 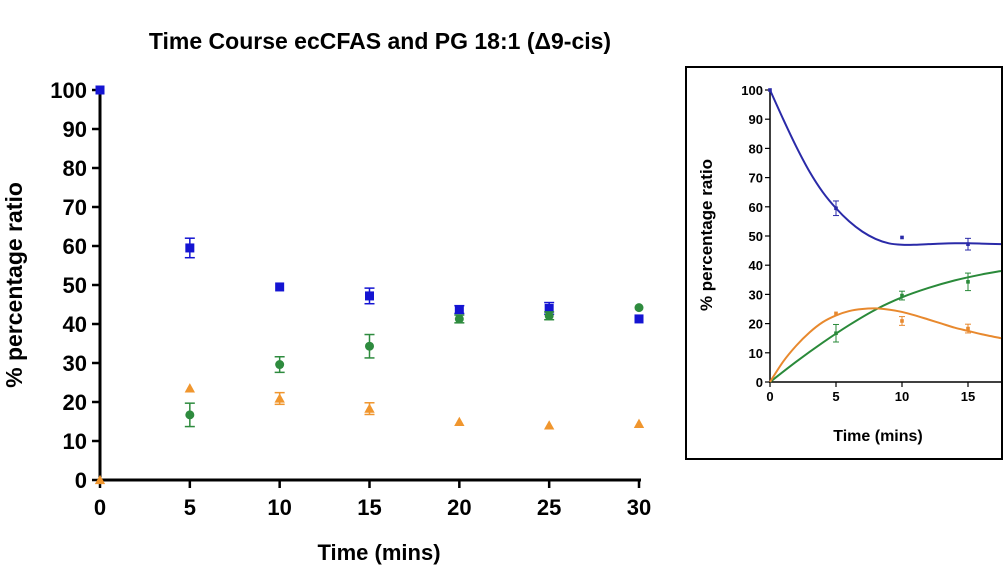 What do you see at coordinates (756, 294) in the screenshot?
I see `inset-y-tick-label: 30` at bounding box center [756, 294].